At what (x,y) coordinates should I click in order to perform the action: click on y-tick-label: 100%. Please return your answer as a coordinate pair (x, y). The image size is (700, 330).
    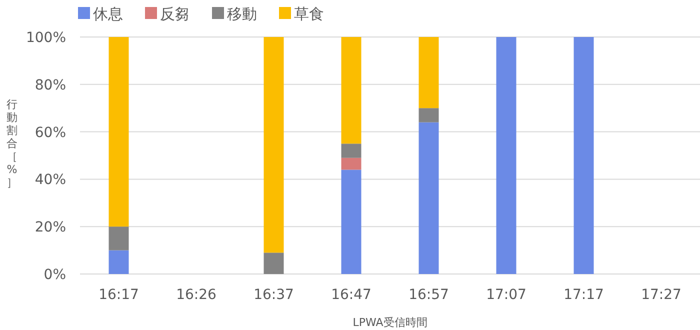
    Looking at the image, I should click on (46, 38).